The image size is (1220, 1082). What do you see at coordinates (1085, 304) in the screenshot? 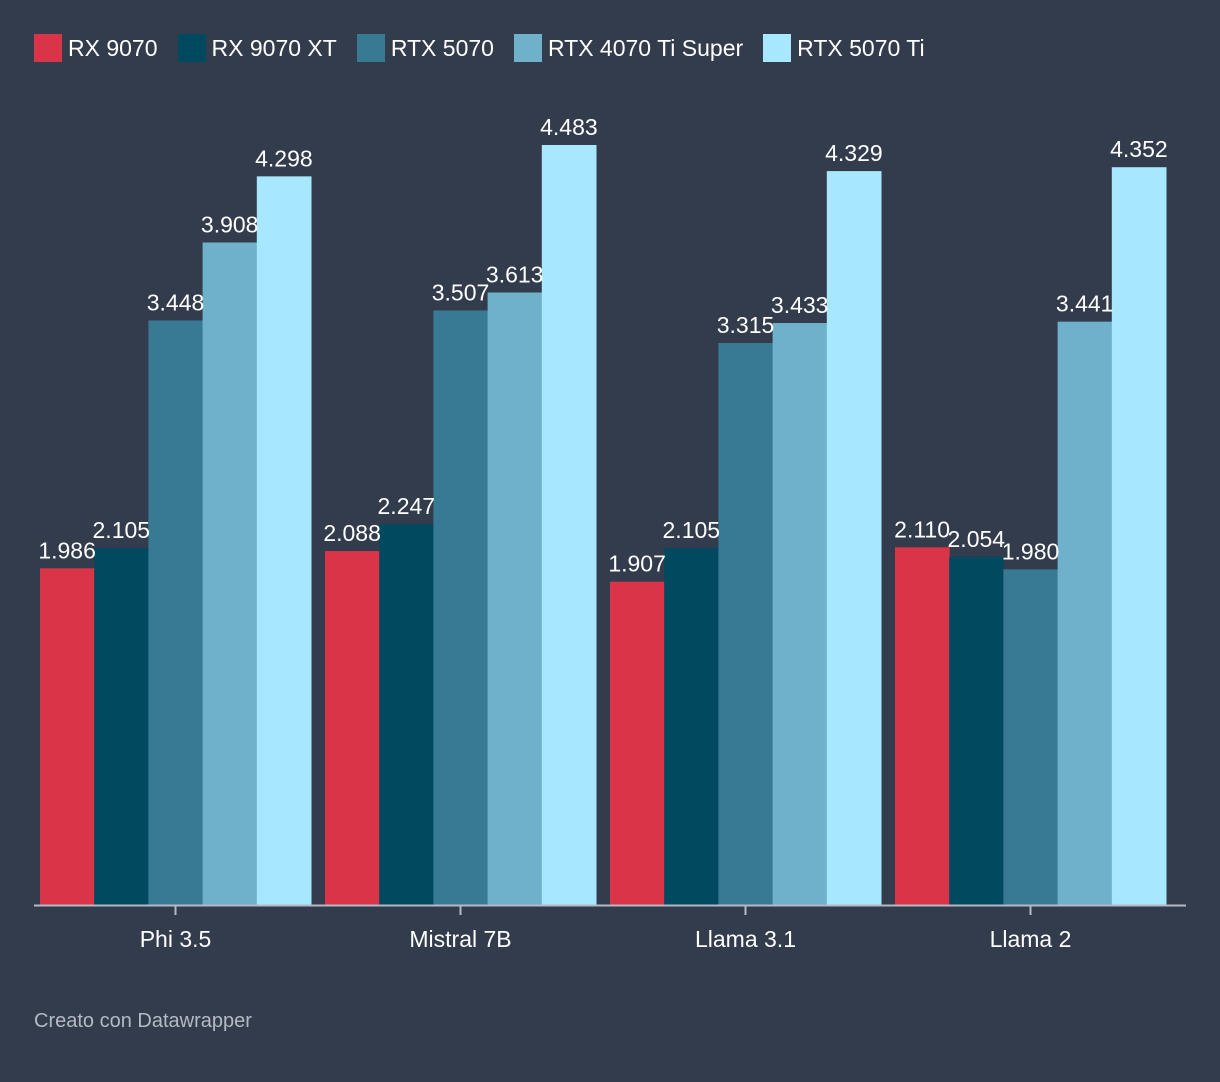
I see `data-label: 3.441` at bounding box center [1085, 304].